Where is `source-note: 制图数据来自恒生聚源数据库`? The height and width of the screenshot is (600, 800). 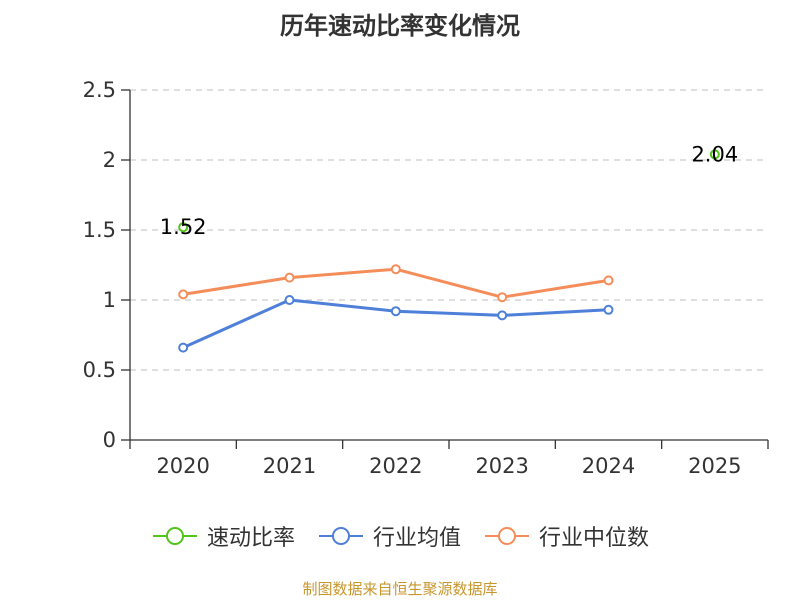 source-note: 制图数据来自恒生聚源数据库 is located at coordinates (400, 589).